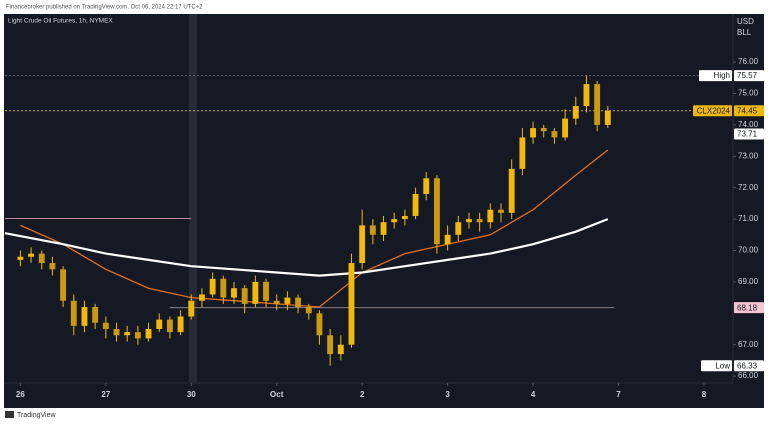 This screenshot has height=425, width=768. I want to click on price-label: 66.33, so click(747, 365).